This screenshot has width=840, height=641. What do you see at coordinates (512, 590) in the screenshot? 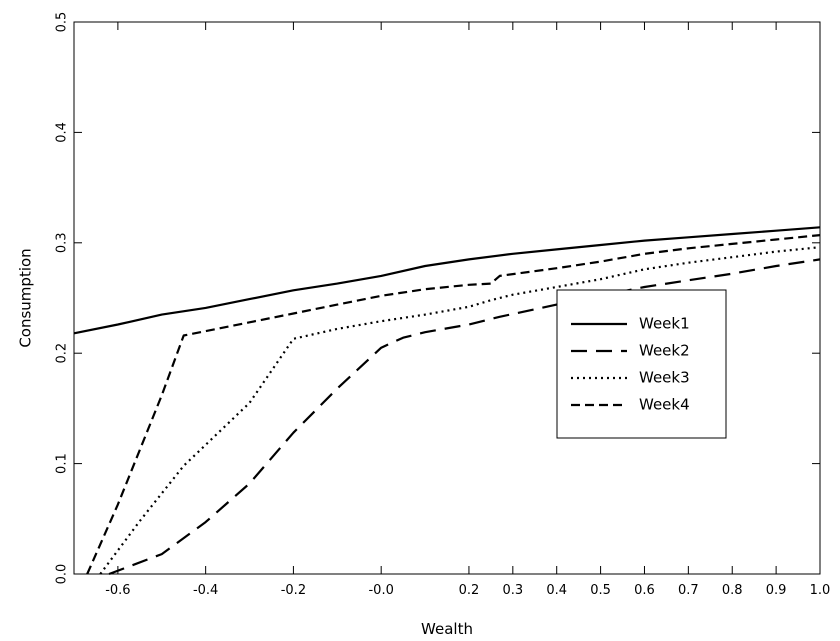
I see `x-tick-label: 0.3` at bounding box center [512, 590].